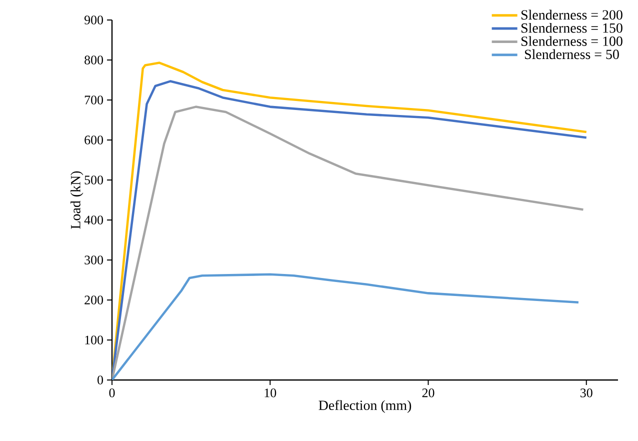 This screenshot has height=441, width=638. Describe the element at coordinates (94, 140) in the screenshot. I see `y-tick-label: 600` at that location.